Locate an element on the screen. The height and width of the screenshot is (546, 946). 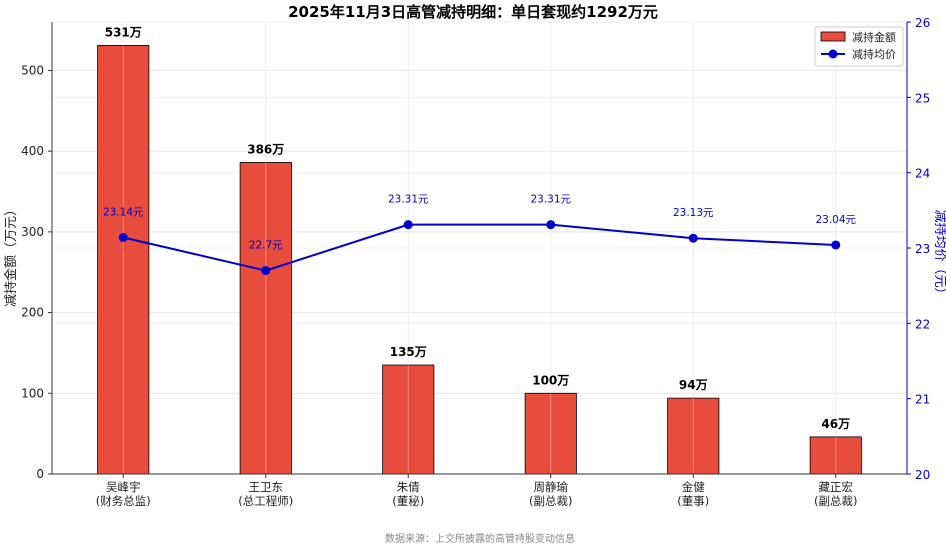
x-tick-label-name: 周静瑜 is located at coordinates (551, 487).